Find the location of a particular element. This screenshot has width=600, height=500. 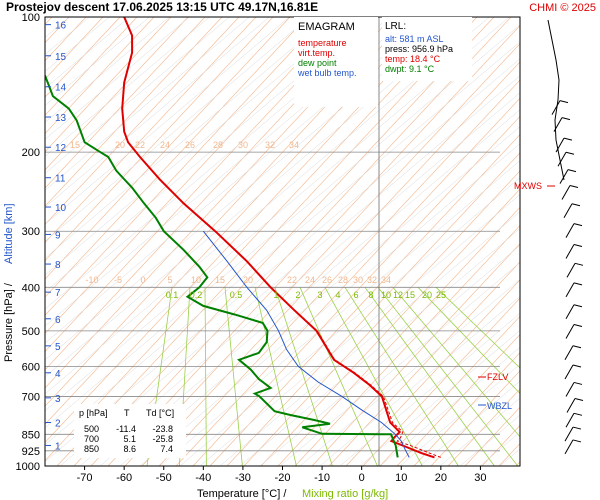

levels-table-cell: 500 is located at coordinates (91, 429).